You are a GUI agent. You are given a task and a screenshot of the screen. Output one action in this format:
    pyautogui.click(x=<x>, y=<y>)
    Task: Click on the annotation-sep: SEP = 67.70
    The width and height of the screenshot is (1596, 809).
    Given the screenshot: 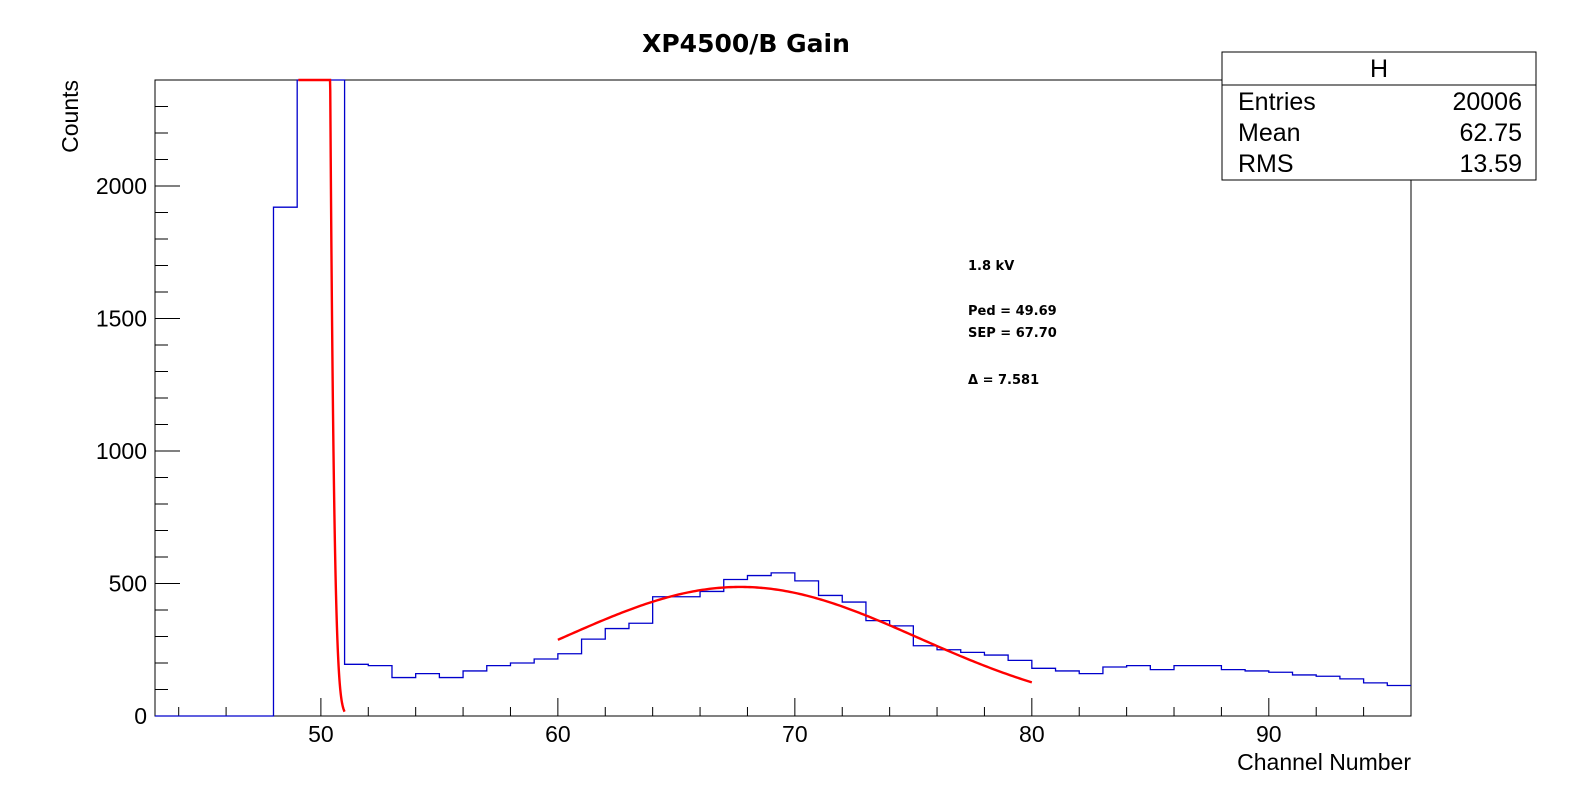 What is the action you would take?
    pyautogui.click(x=1012, y=333)
    